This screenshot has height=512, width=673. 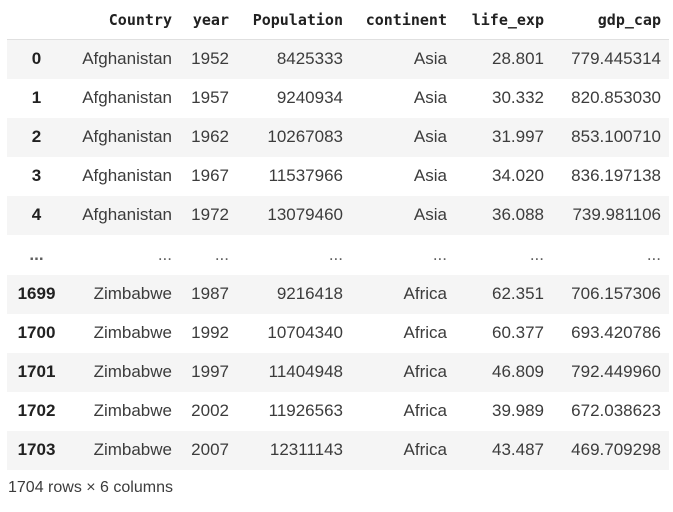 What do you see at coordinates (518, 59) in the screenshot?
I see `cell-life-exp: 28.801` at bounding box center [518, 59].